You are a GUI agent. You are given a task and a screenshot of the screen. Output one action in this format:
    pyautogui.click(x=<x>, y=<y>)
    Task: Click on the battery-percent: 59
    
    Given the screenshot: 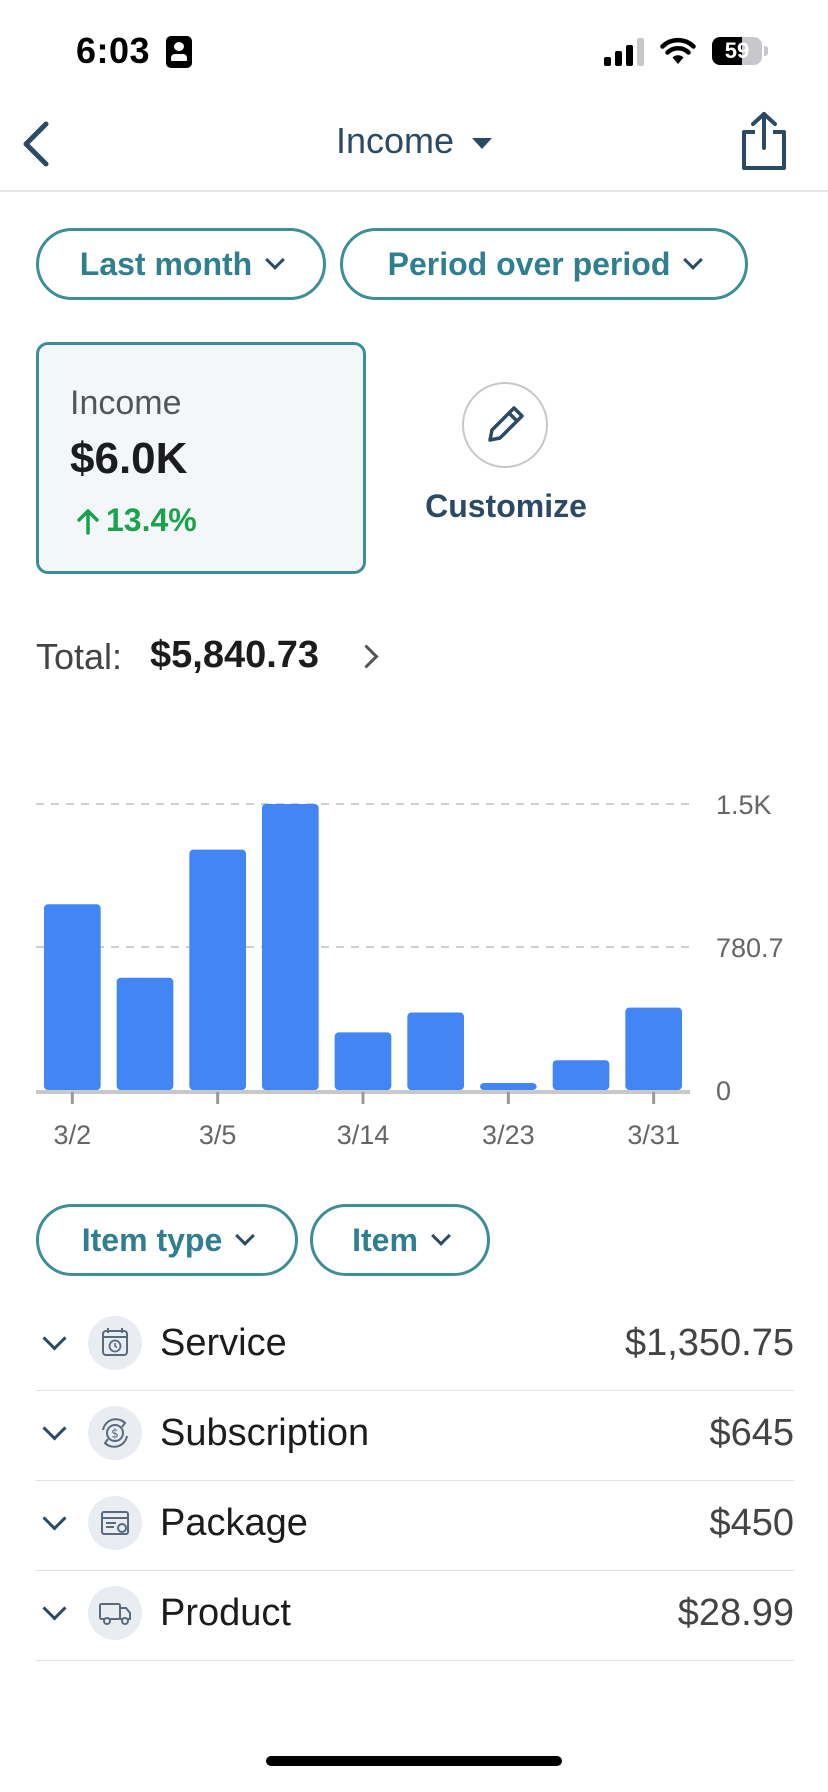 What is the action you would take?
    pyautogui.click(x=737, y=50)
    